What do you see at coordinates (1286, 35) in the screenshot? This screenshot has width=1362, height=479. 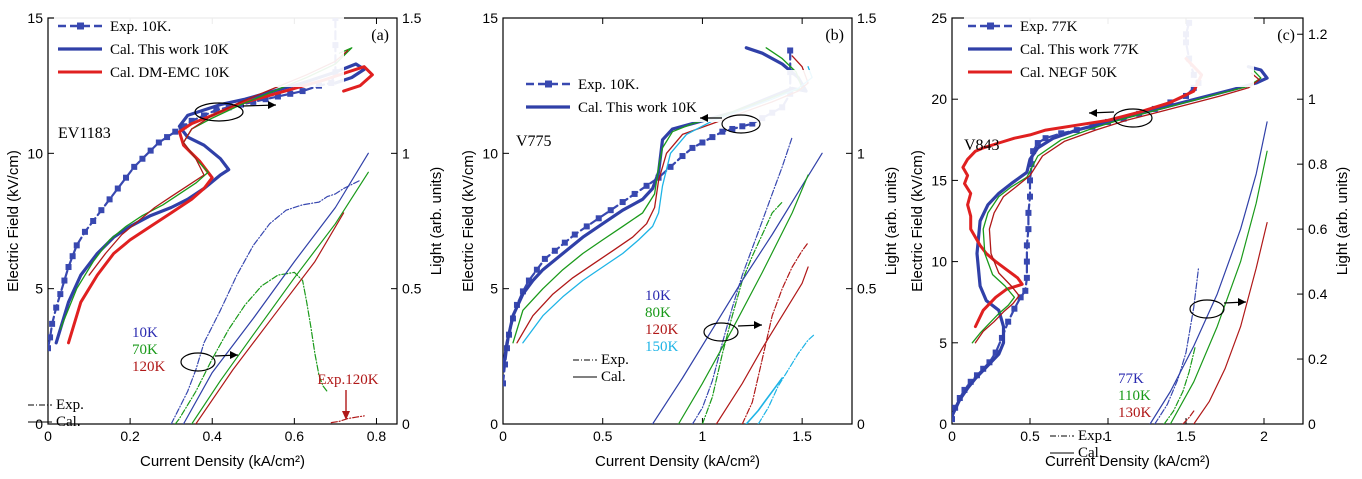 I see `panel-letter: (c)` at bounding box center [1286, 35].